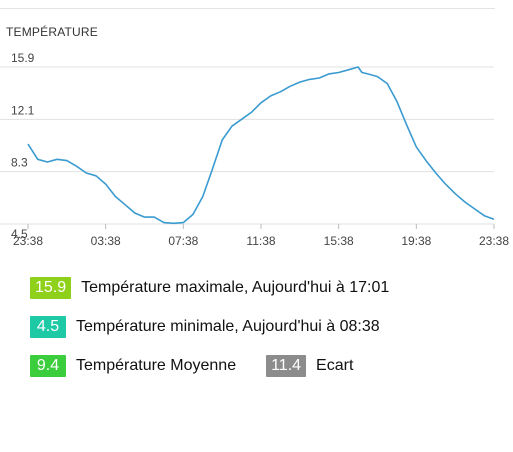  What do you see at coordinates (23, 110) in the screenshot?
I see `y-tick-label: 12.1` at bounding box center [23, 110].